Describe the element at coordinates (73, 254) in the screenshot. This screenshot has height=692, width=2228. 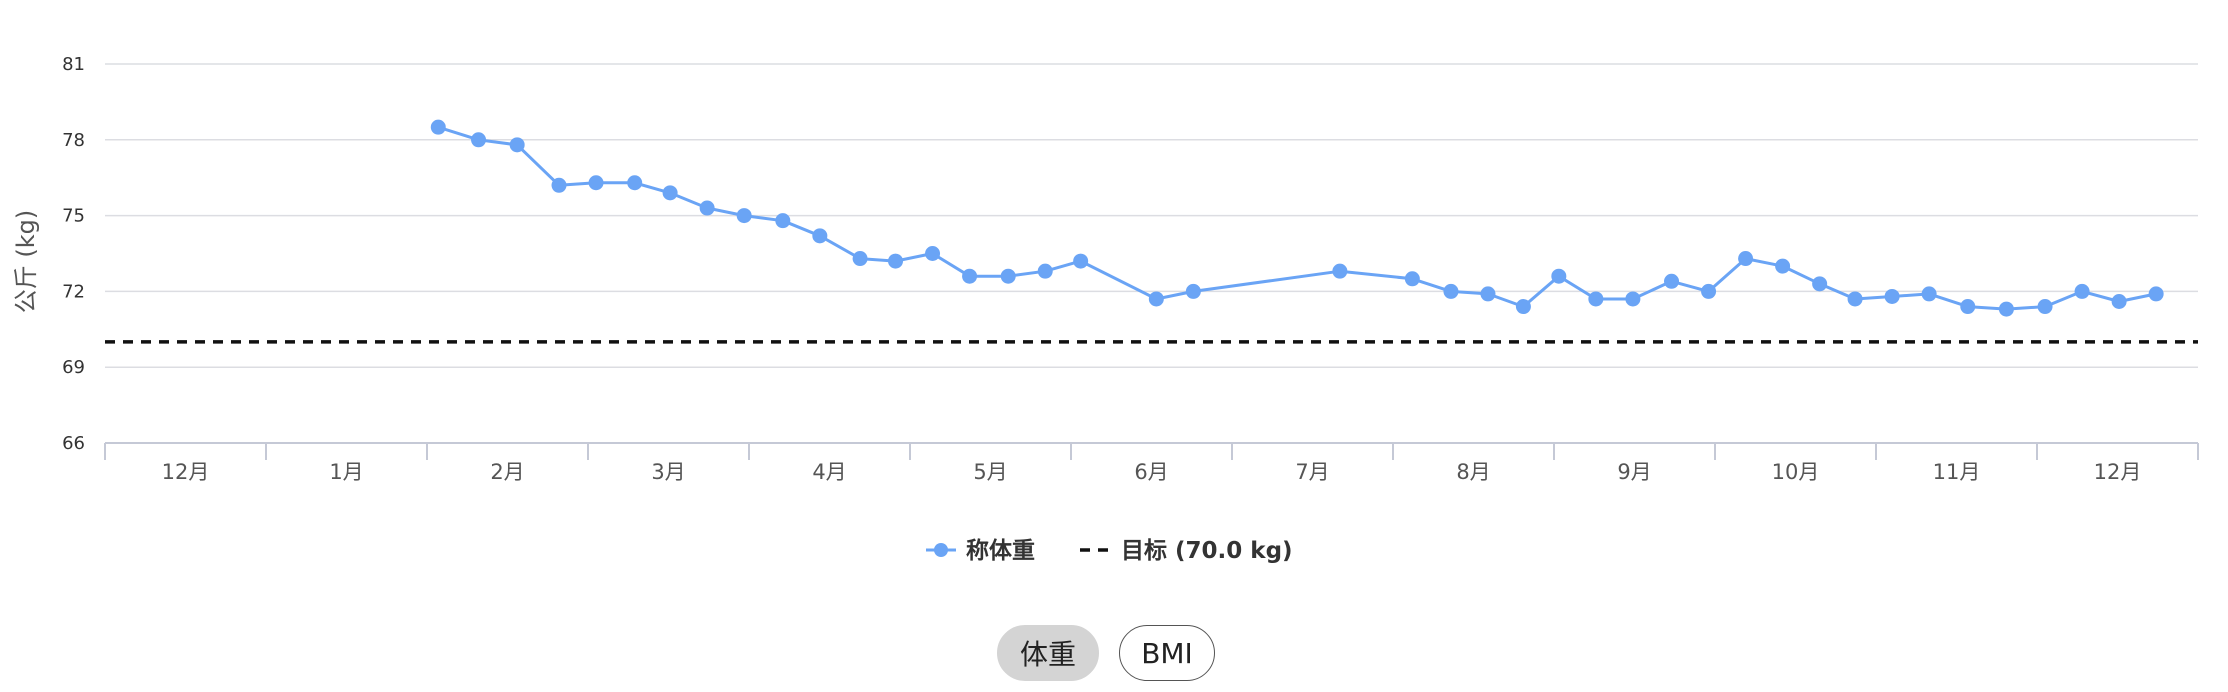
I see `y-tick-labels: 81 78 75 72 69 66` at that location.